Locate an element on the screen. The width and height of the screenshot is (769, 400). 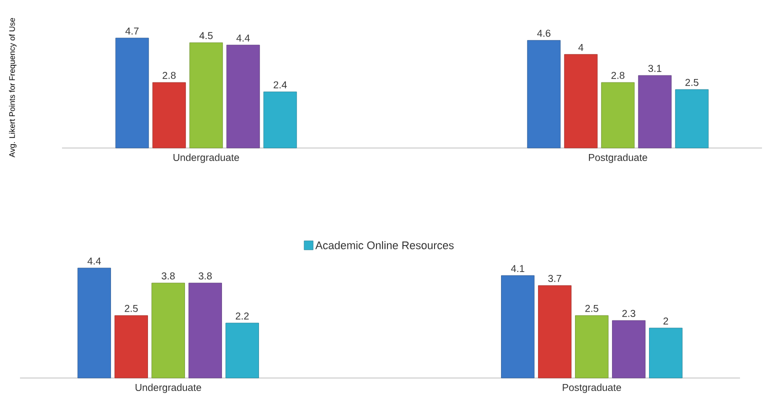
legend-label: Academic Online Resources is located at coordinates (384, 245).